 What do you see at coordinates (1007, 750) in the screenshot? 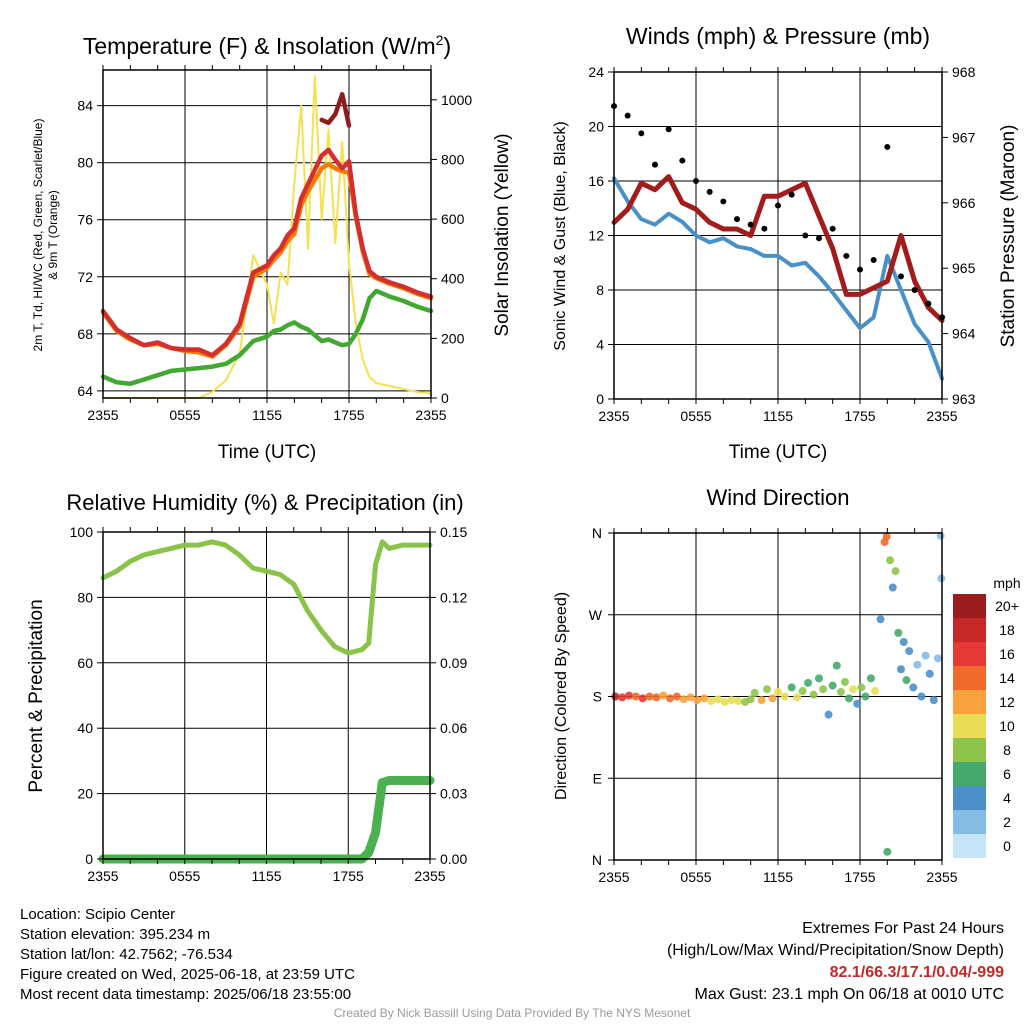
I see `legend-label: 8` at bounding box center [1007, 750].